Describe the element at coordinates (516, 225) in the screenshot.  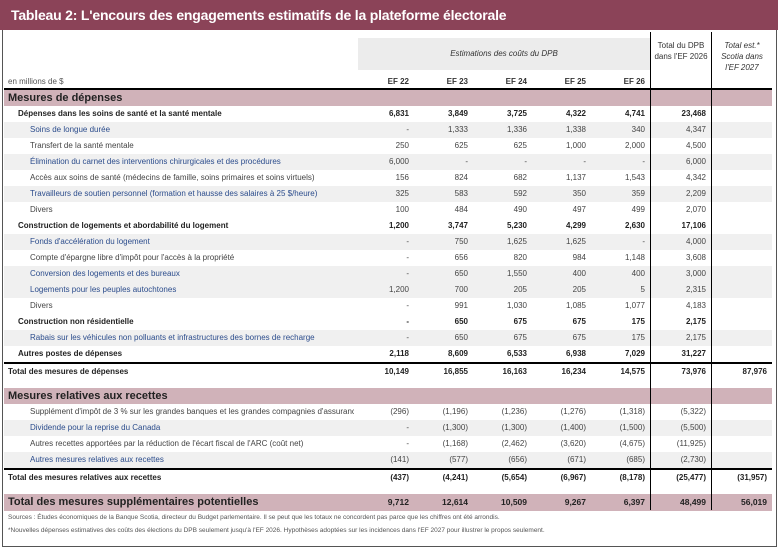
I see `cell-value: 5,230` at that location.